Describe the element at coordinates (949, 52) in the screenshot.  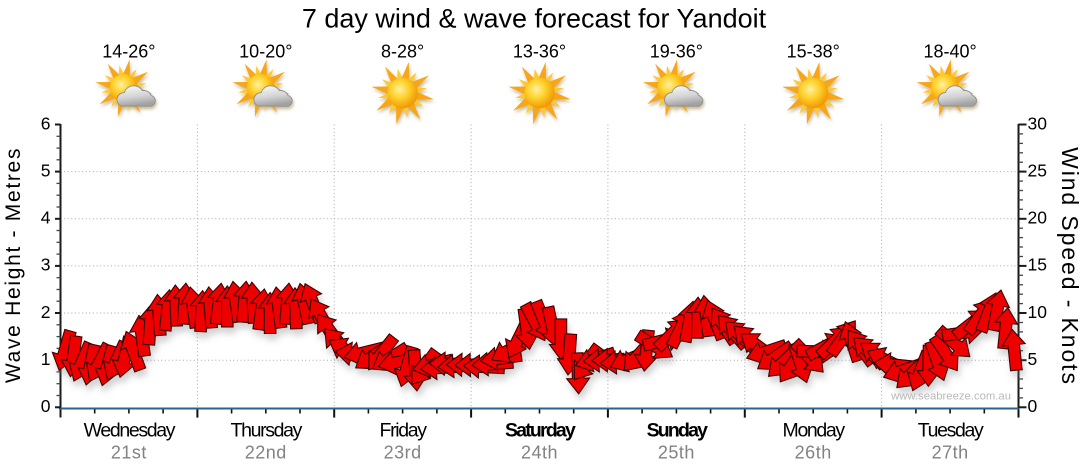
I see `svg-text: 18-40°` at that location.